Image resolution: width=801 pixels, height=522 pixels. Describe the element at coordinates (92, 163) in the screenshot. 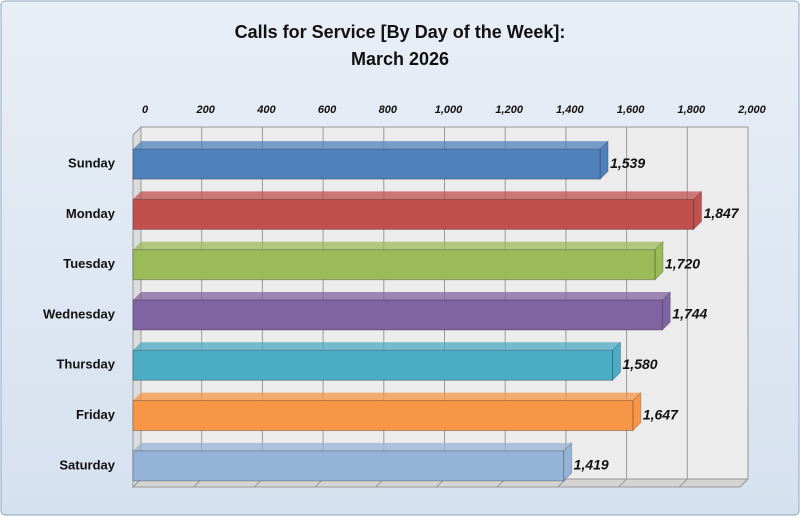

I see `y-tick-label: Sunday` at that location.